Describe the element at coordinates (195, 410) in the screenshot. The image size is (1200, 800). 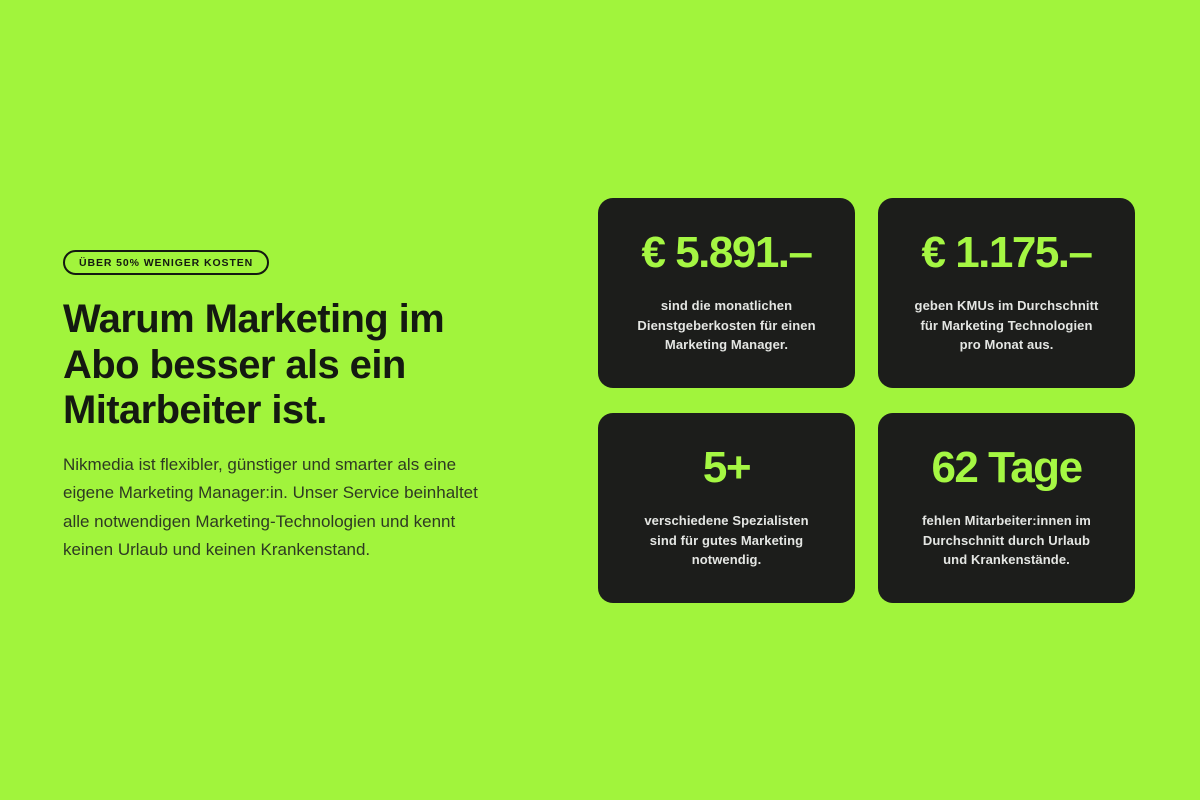
I see `page-title-line: Mitarbeiter ist.` at that location.